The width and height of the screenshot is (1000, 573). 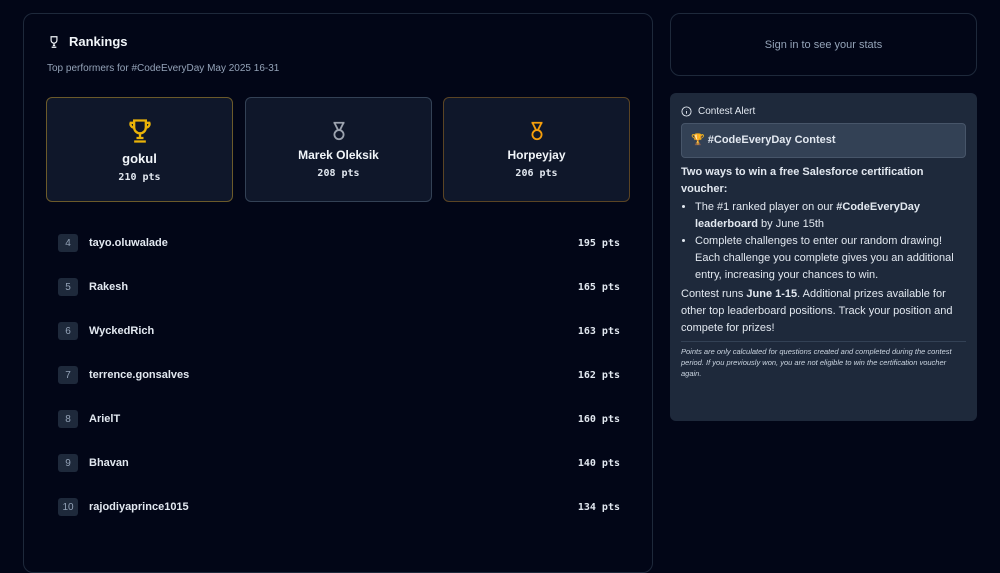 I want to click on podium-name: Horpeyjay, so click(x=536, y=155).